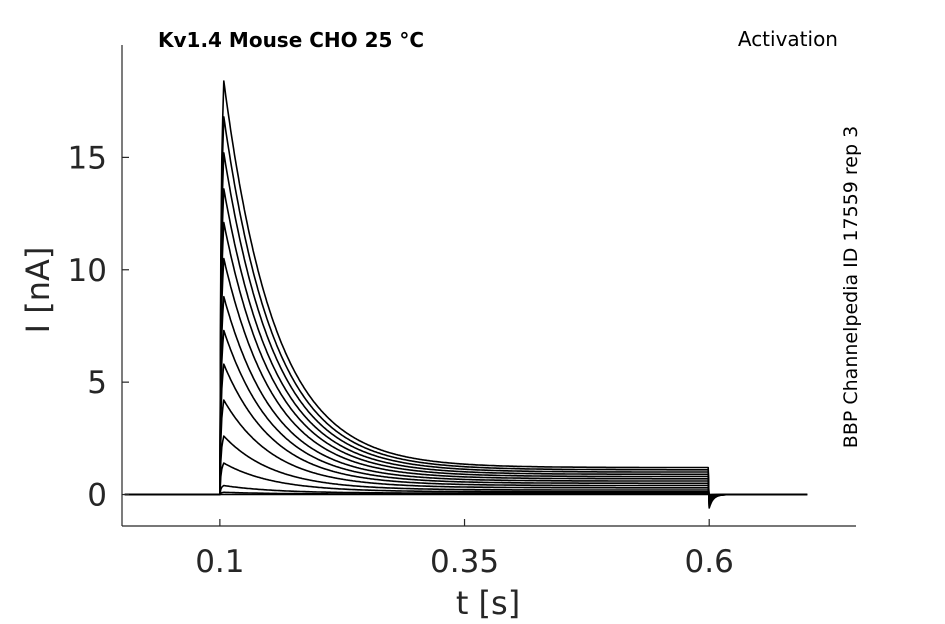 The width and height of the screenshot is (945, 624). Describe the element at coordinates (87, 271) in the screenshot. I see `y-tick-label: 10` at that location.